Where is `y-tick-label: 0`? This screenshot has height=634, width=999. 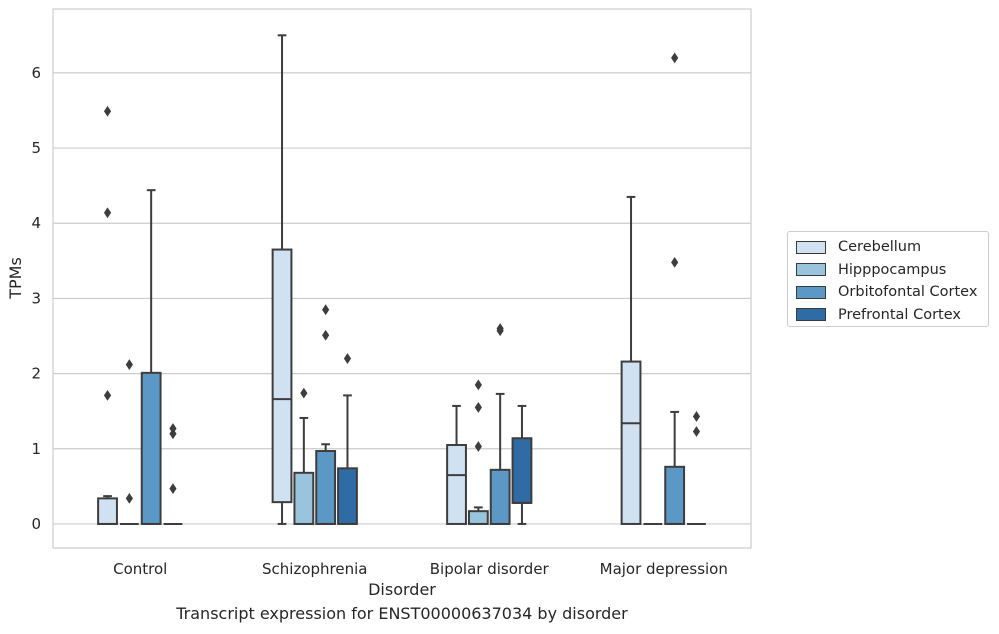
y-tick-label: 0 is located at coordinates (36, 524).